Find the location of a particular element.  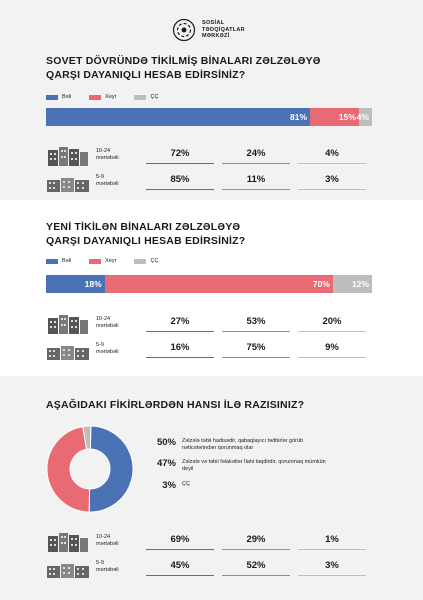

table-row: 5-9 mərtəbəli 16% 75% 9% is located at coordinates (211, 350).